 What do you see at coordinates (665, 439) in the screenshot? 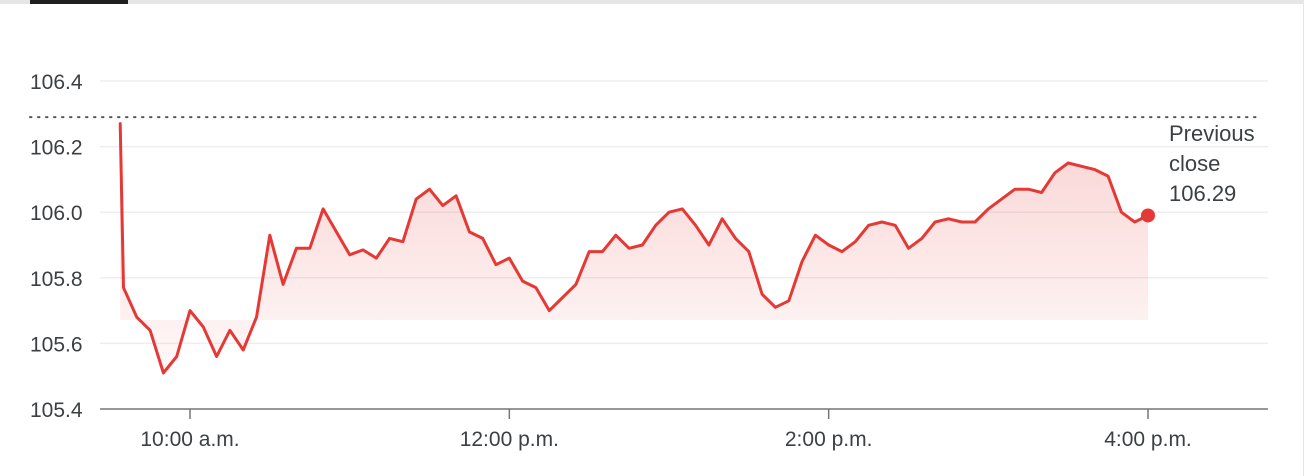
I see `x-axis-labels: 10:00 a.m. 12:00 p.m. 2:00 p.m. 4:00 p.m.` at bounding box center [665, 439].